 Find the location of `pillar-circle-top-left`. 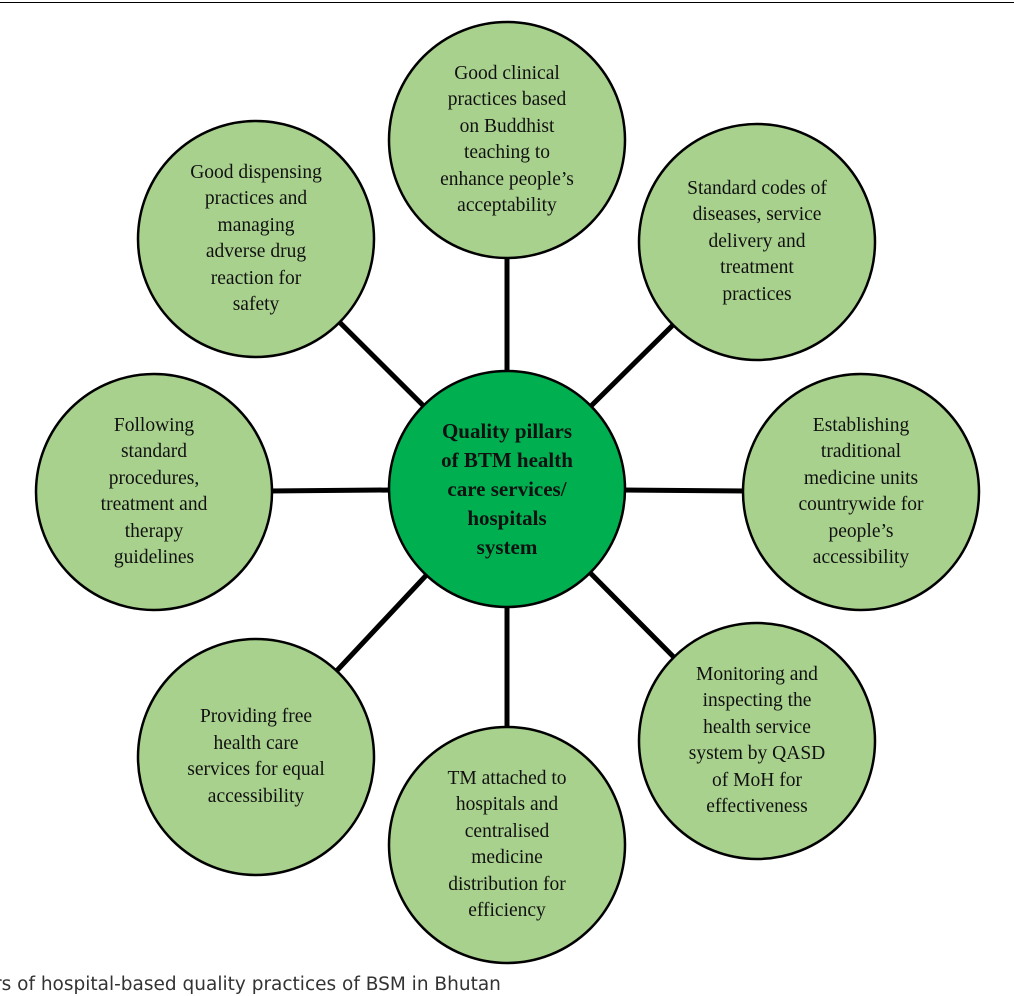

pillar-circle-top-left is located at coordinates (256, 239).